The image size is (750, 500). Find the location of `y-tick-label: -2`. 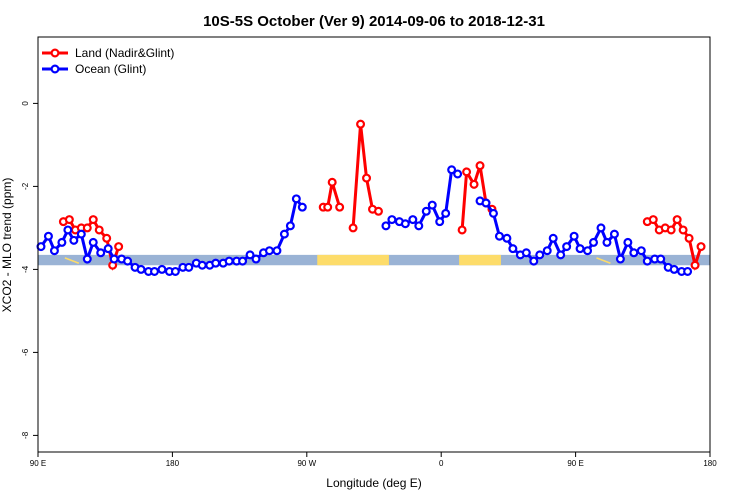

y-tick-label: -2 is located at coordinates (25, 186).